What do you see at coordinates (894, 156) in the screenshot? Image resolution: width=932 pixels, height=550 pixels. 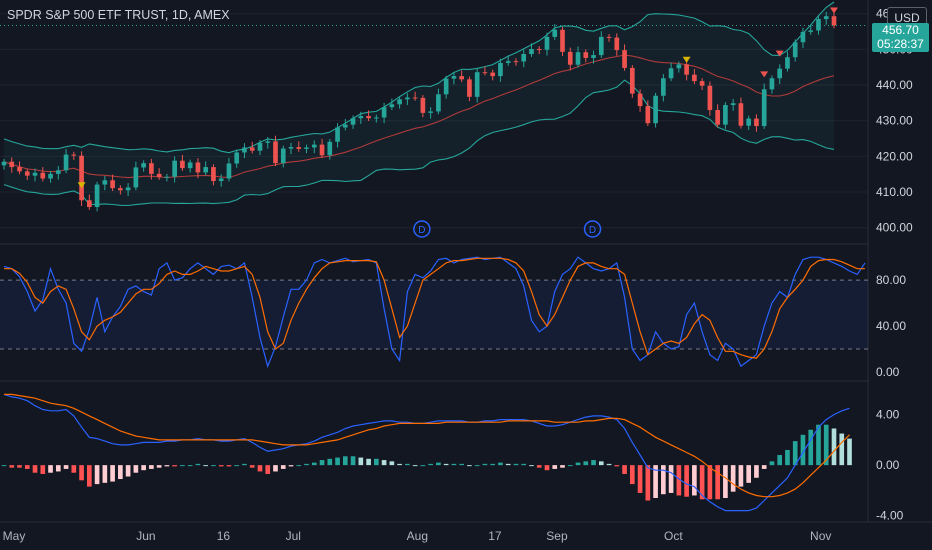 I see `price-tick-label: 420.00` at bounding box center [894, 156].